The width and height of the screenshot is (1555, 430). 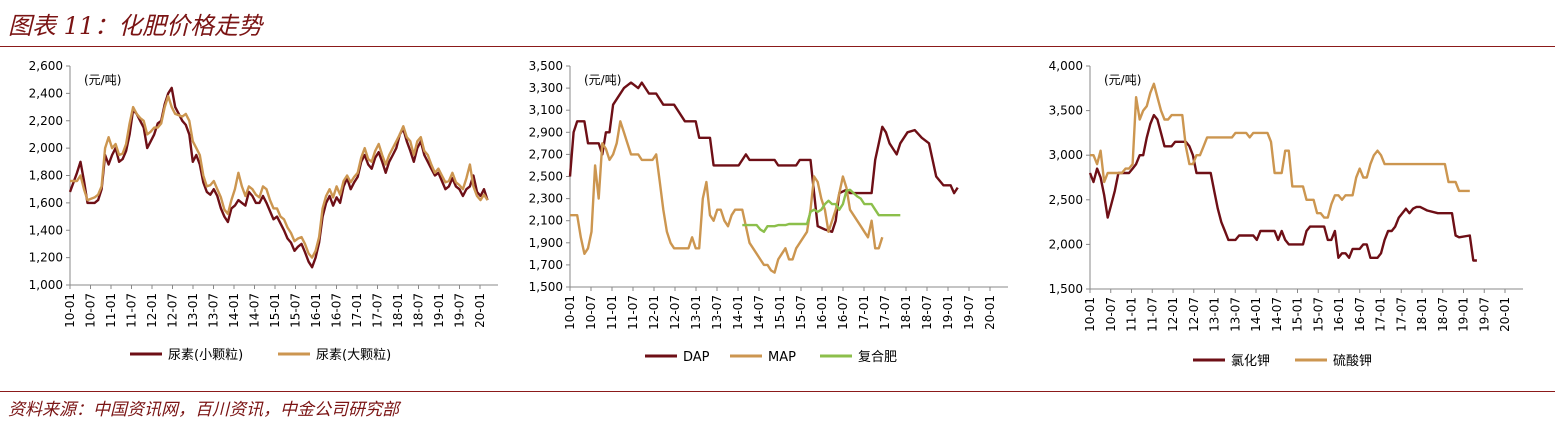 I want to click on y-tick-label: 2,600, so click(x=46, y=66).